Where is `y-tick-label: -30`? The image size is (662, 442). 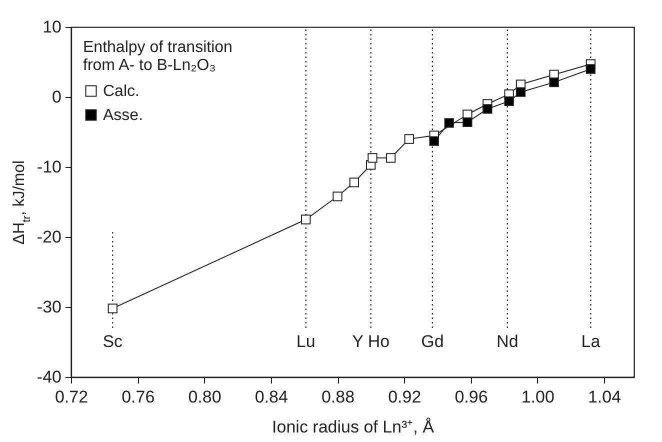 y-tick-label: -30 is located at coordinates (49, 307).